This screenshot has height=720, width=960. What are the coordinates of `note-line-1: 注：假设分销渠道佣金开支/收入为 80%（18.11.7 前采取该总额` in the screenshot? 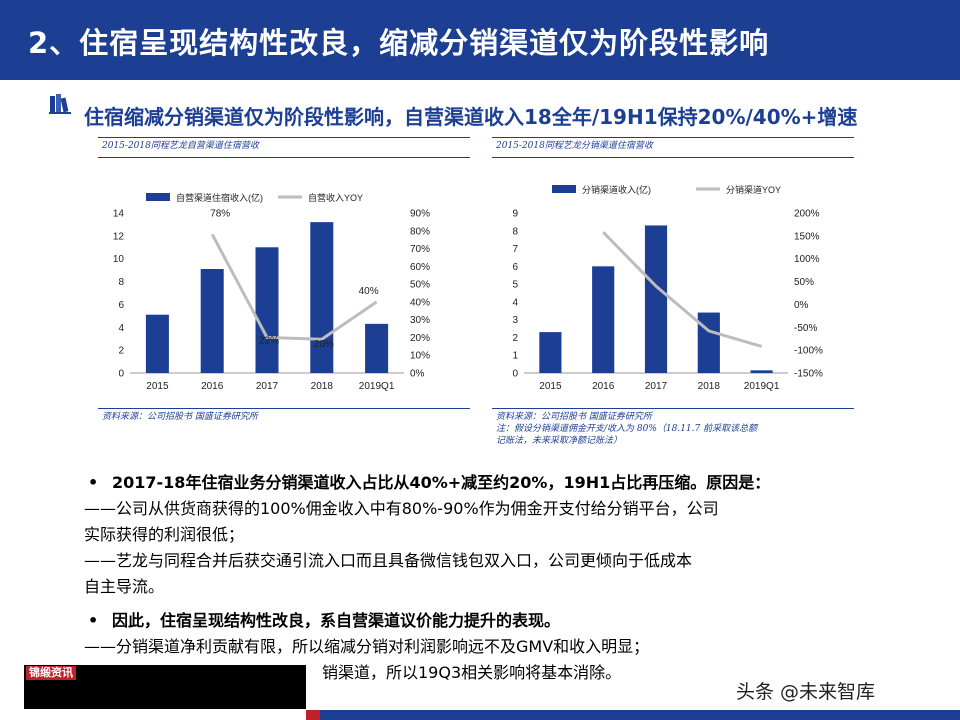 It's located at (627, 429).